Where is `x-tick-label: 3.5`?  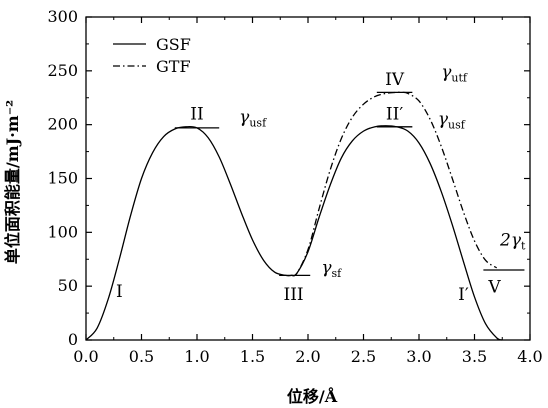 x-tick-label: 3.5 is located at coordinates (474, 356).